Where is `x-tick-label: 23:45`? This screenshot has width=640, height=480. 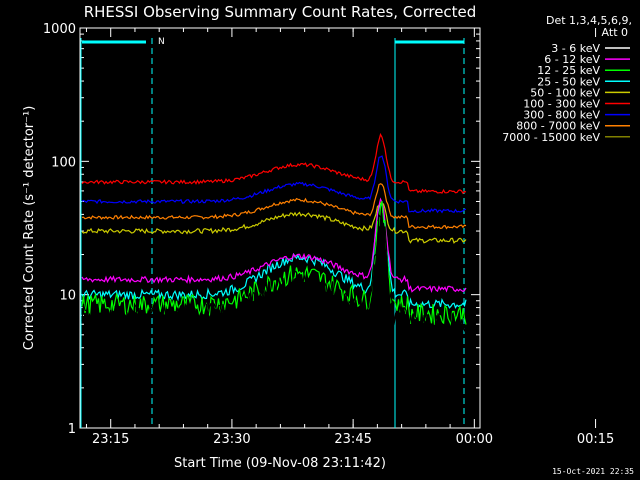 x-tick-label: 23:45 is located at coordinates (352, 439).